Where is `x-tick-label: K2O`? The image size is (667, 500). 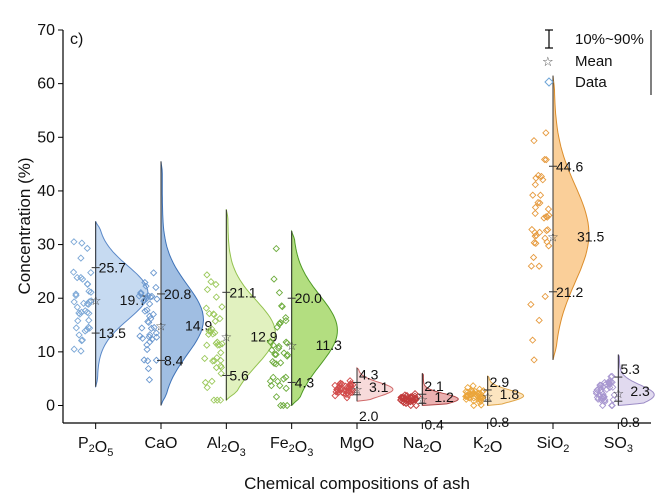
x-tick-label: K2O is located at coordinates (487, 445).